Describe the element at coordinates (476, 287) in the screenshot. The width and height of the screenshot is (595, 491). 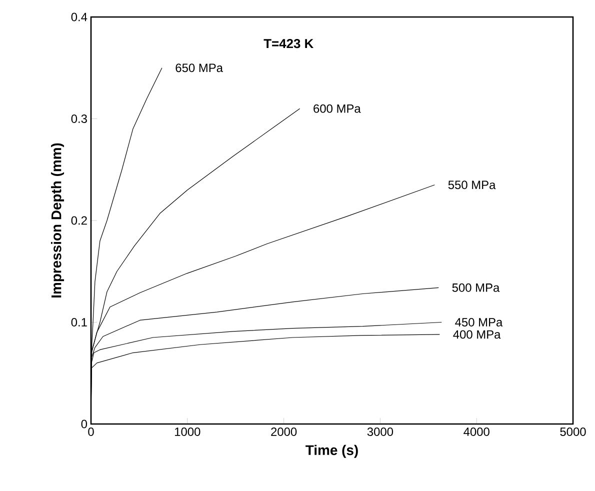
I see `series-label: 500 MPa` at that location.